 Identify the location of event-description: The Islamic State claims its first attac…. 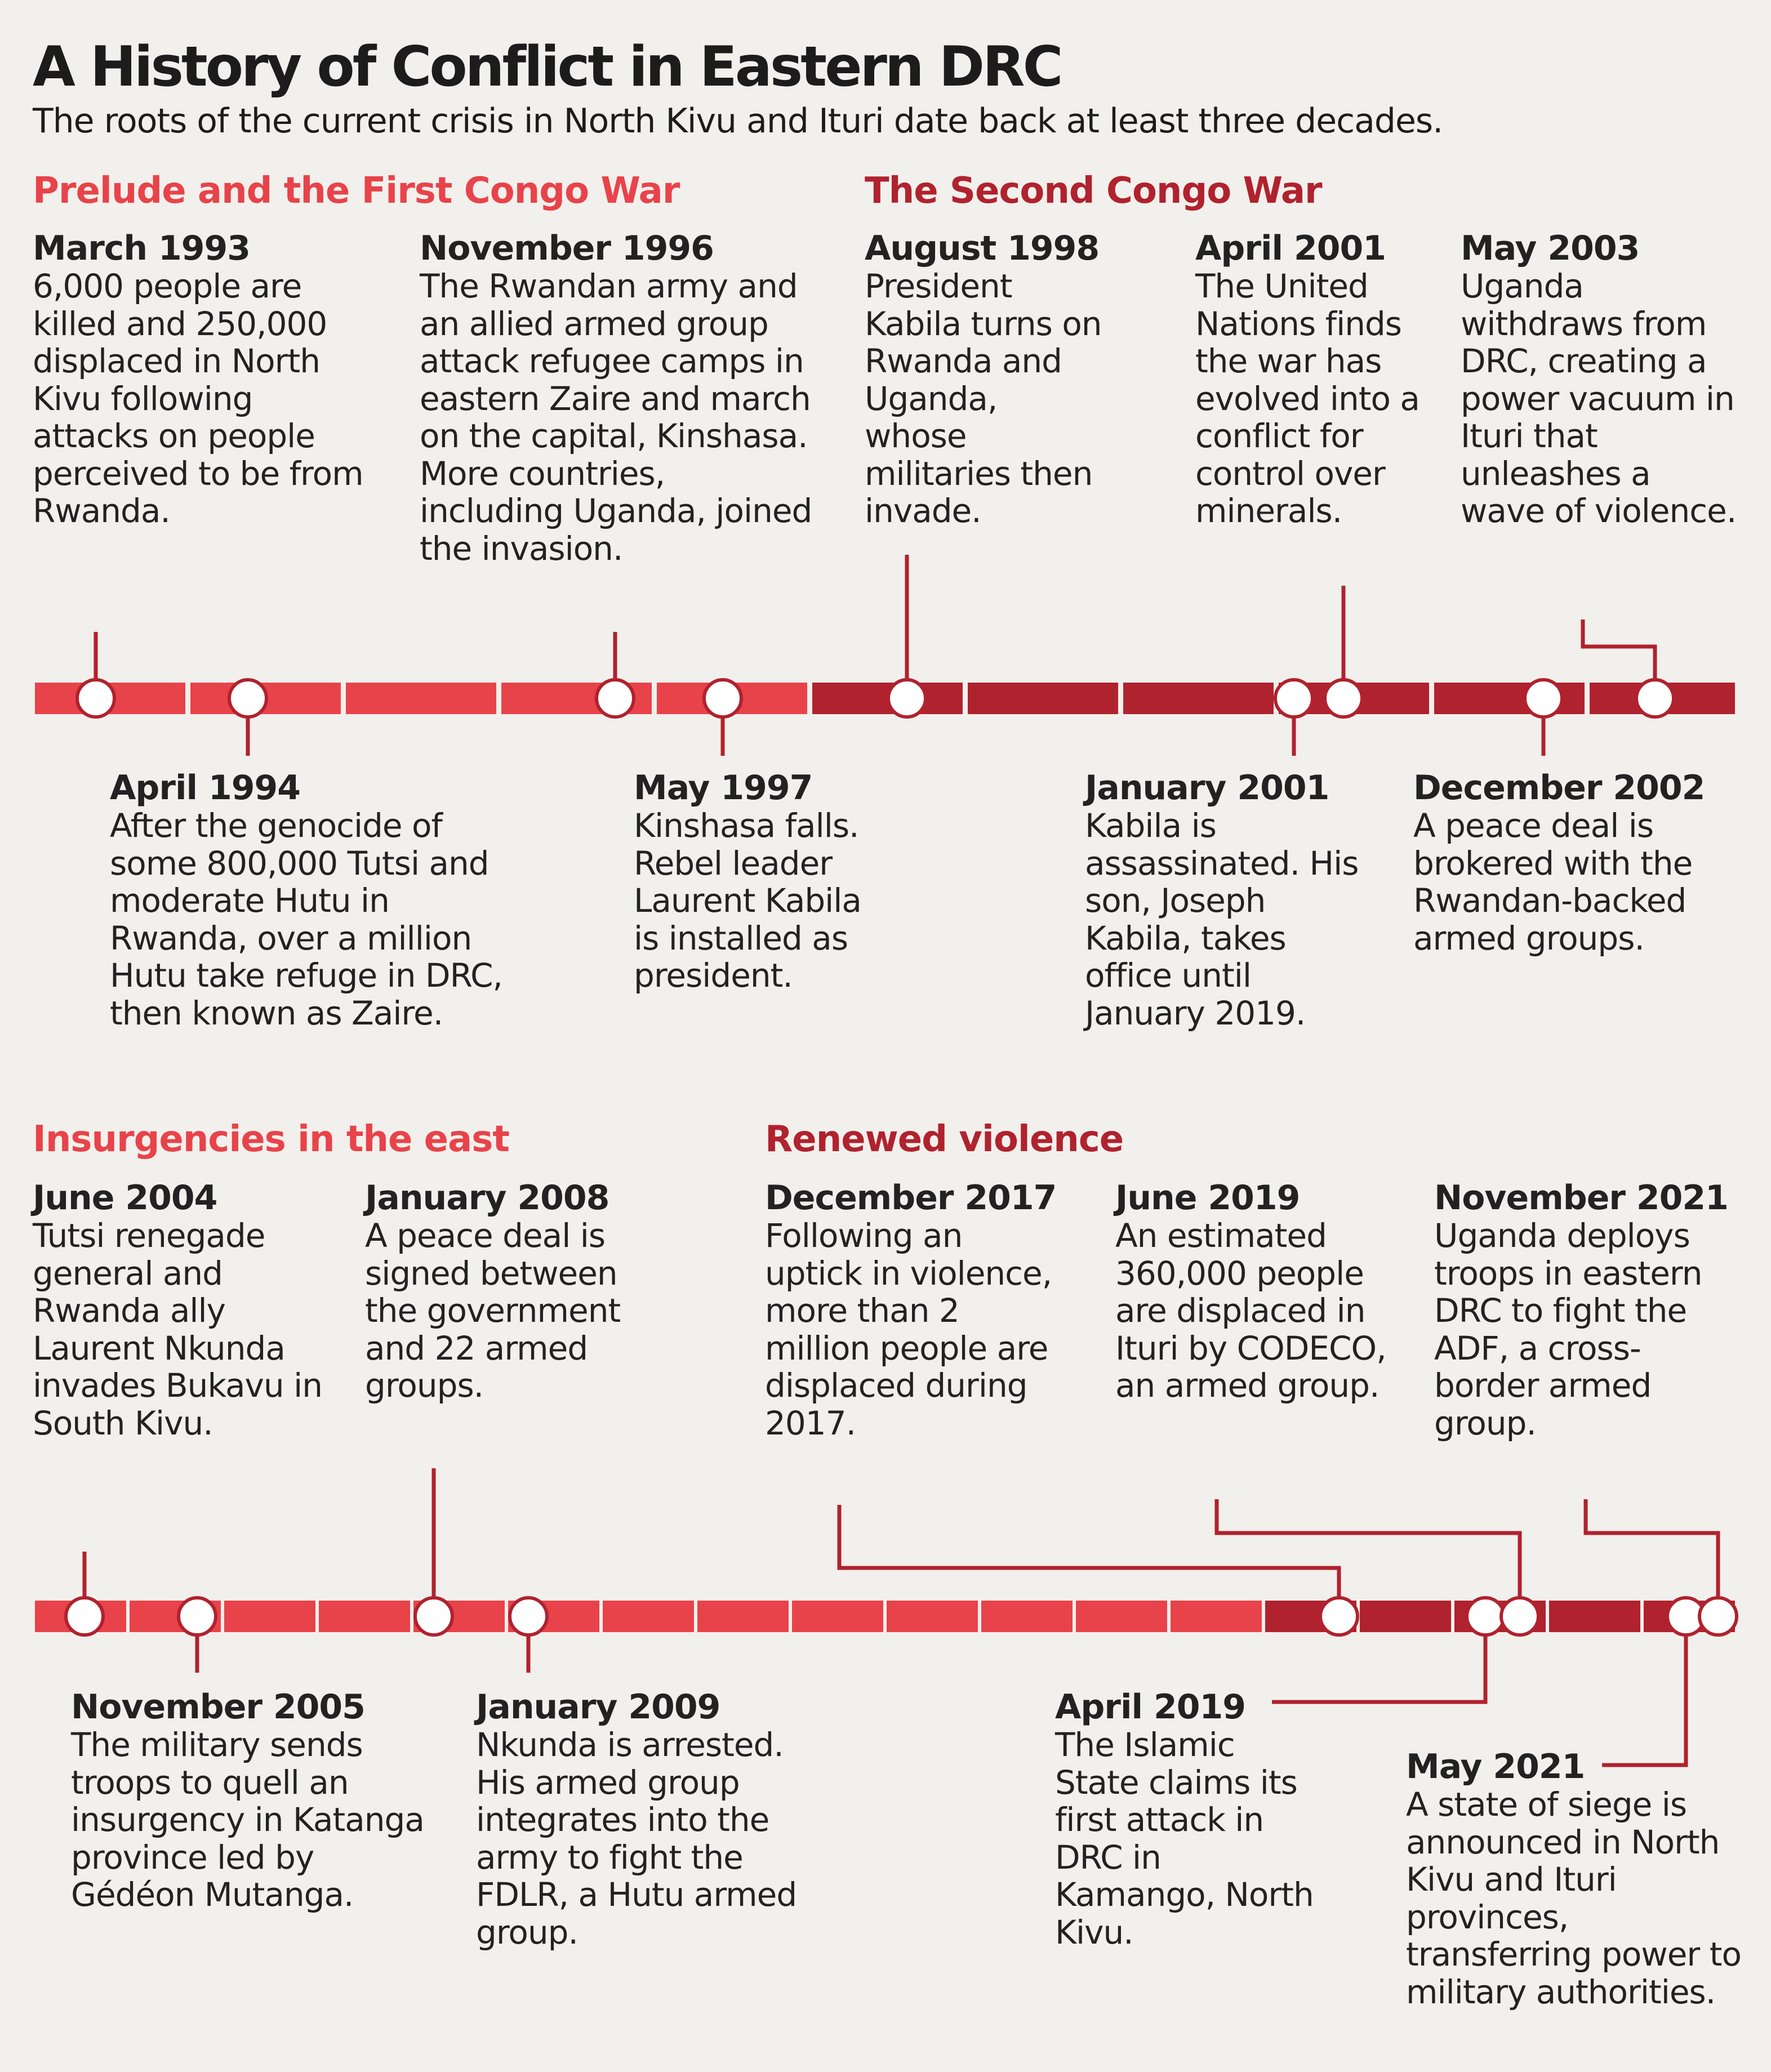
(1184, 1839).